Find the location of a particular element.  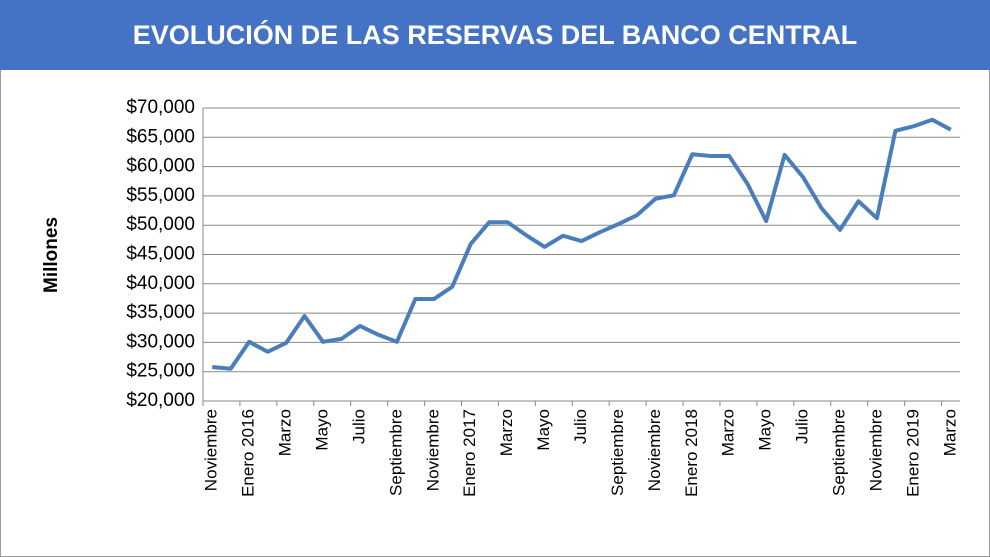

title-bar is located at coordinates (495, 35).